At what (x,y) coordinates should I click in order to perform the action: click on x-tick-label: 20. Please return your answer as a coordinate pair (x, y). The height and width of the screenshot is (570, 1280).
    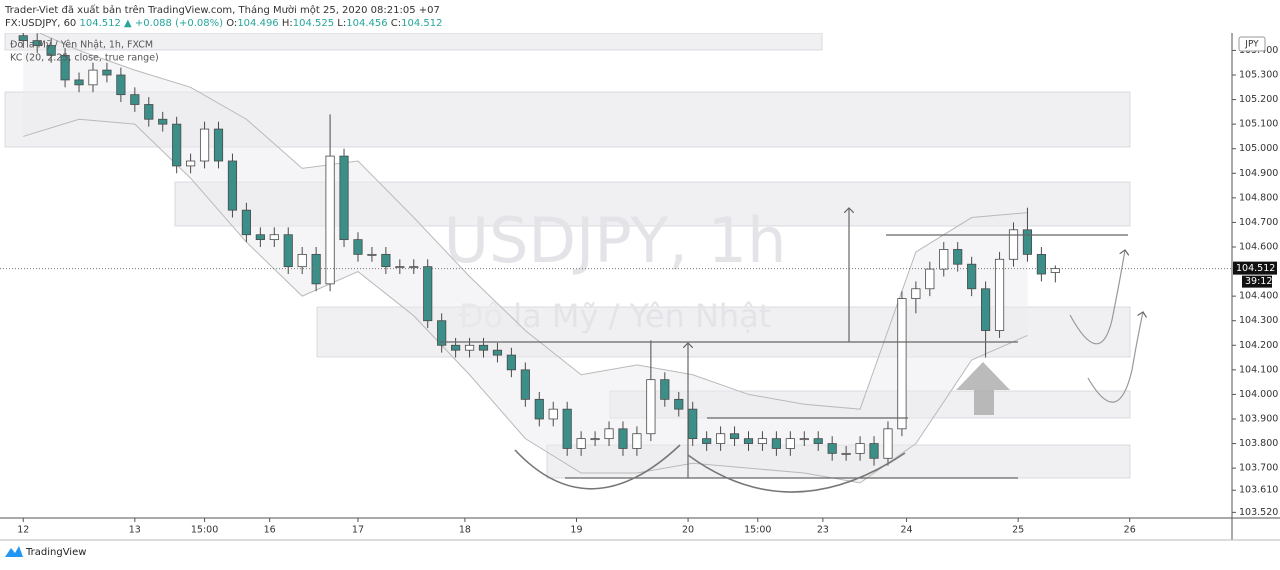
    Looking at the image, I should click on (688, 530).